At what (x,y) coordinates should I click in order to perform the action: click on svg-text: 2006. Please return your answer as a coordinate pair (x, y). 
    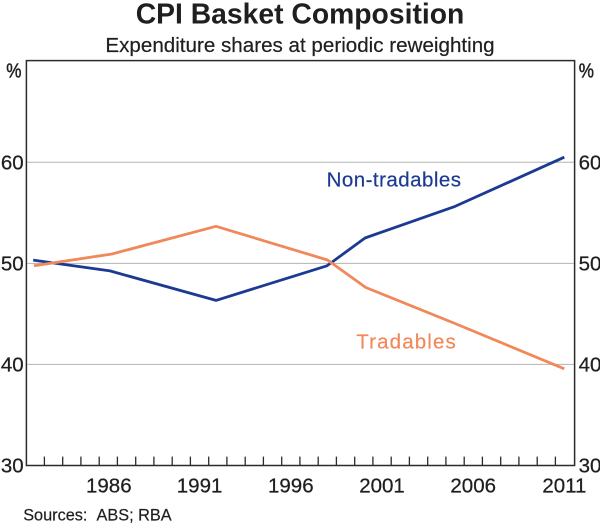
    Looking at the image, I should click on (473, 486).